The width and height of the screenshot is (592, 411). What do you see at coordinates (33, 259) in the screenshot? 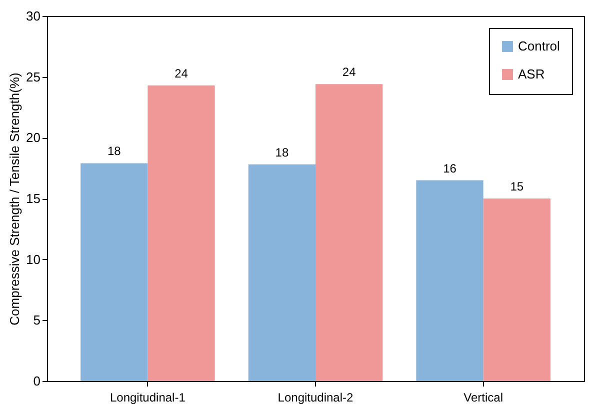
I see `y-tick-label: 10` at bounding box center [33, 259].